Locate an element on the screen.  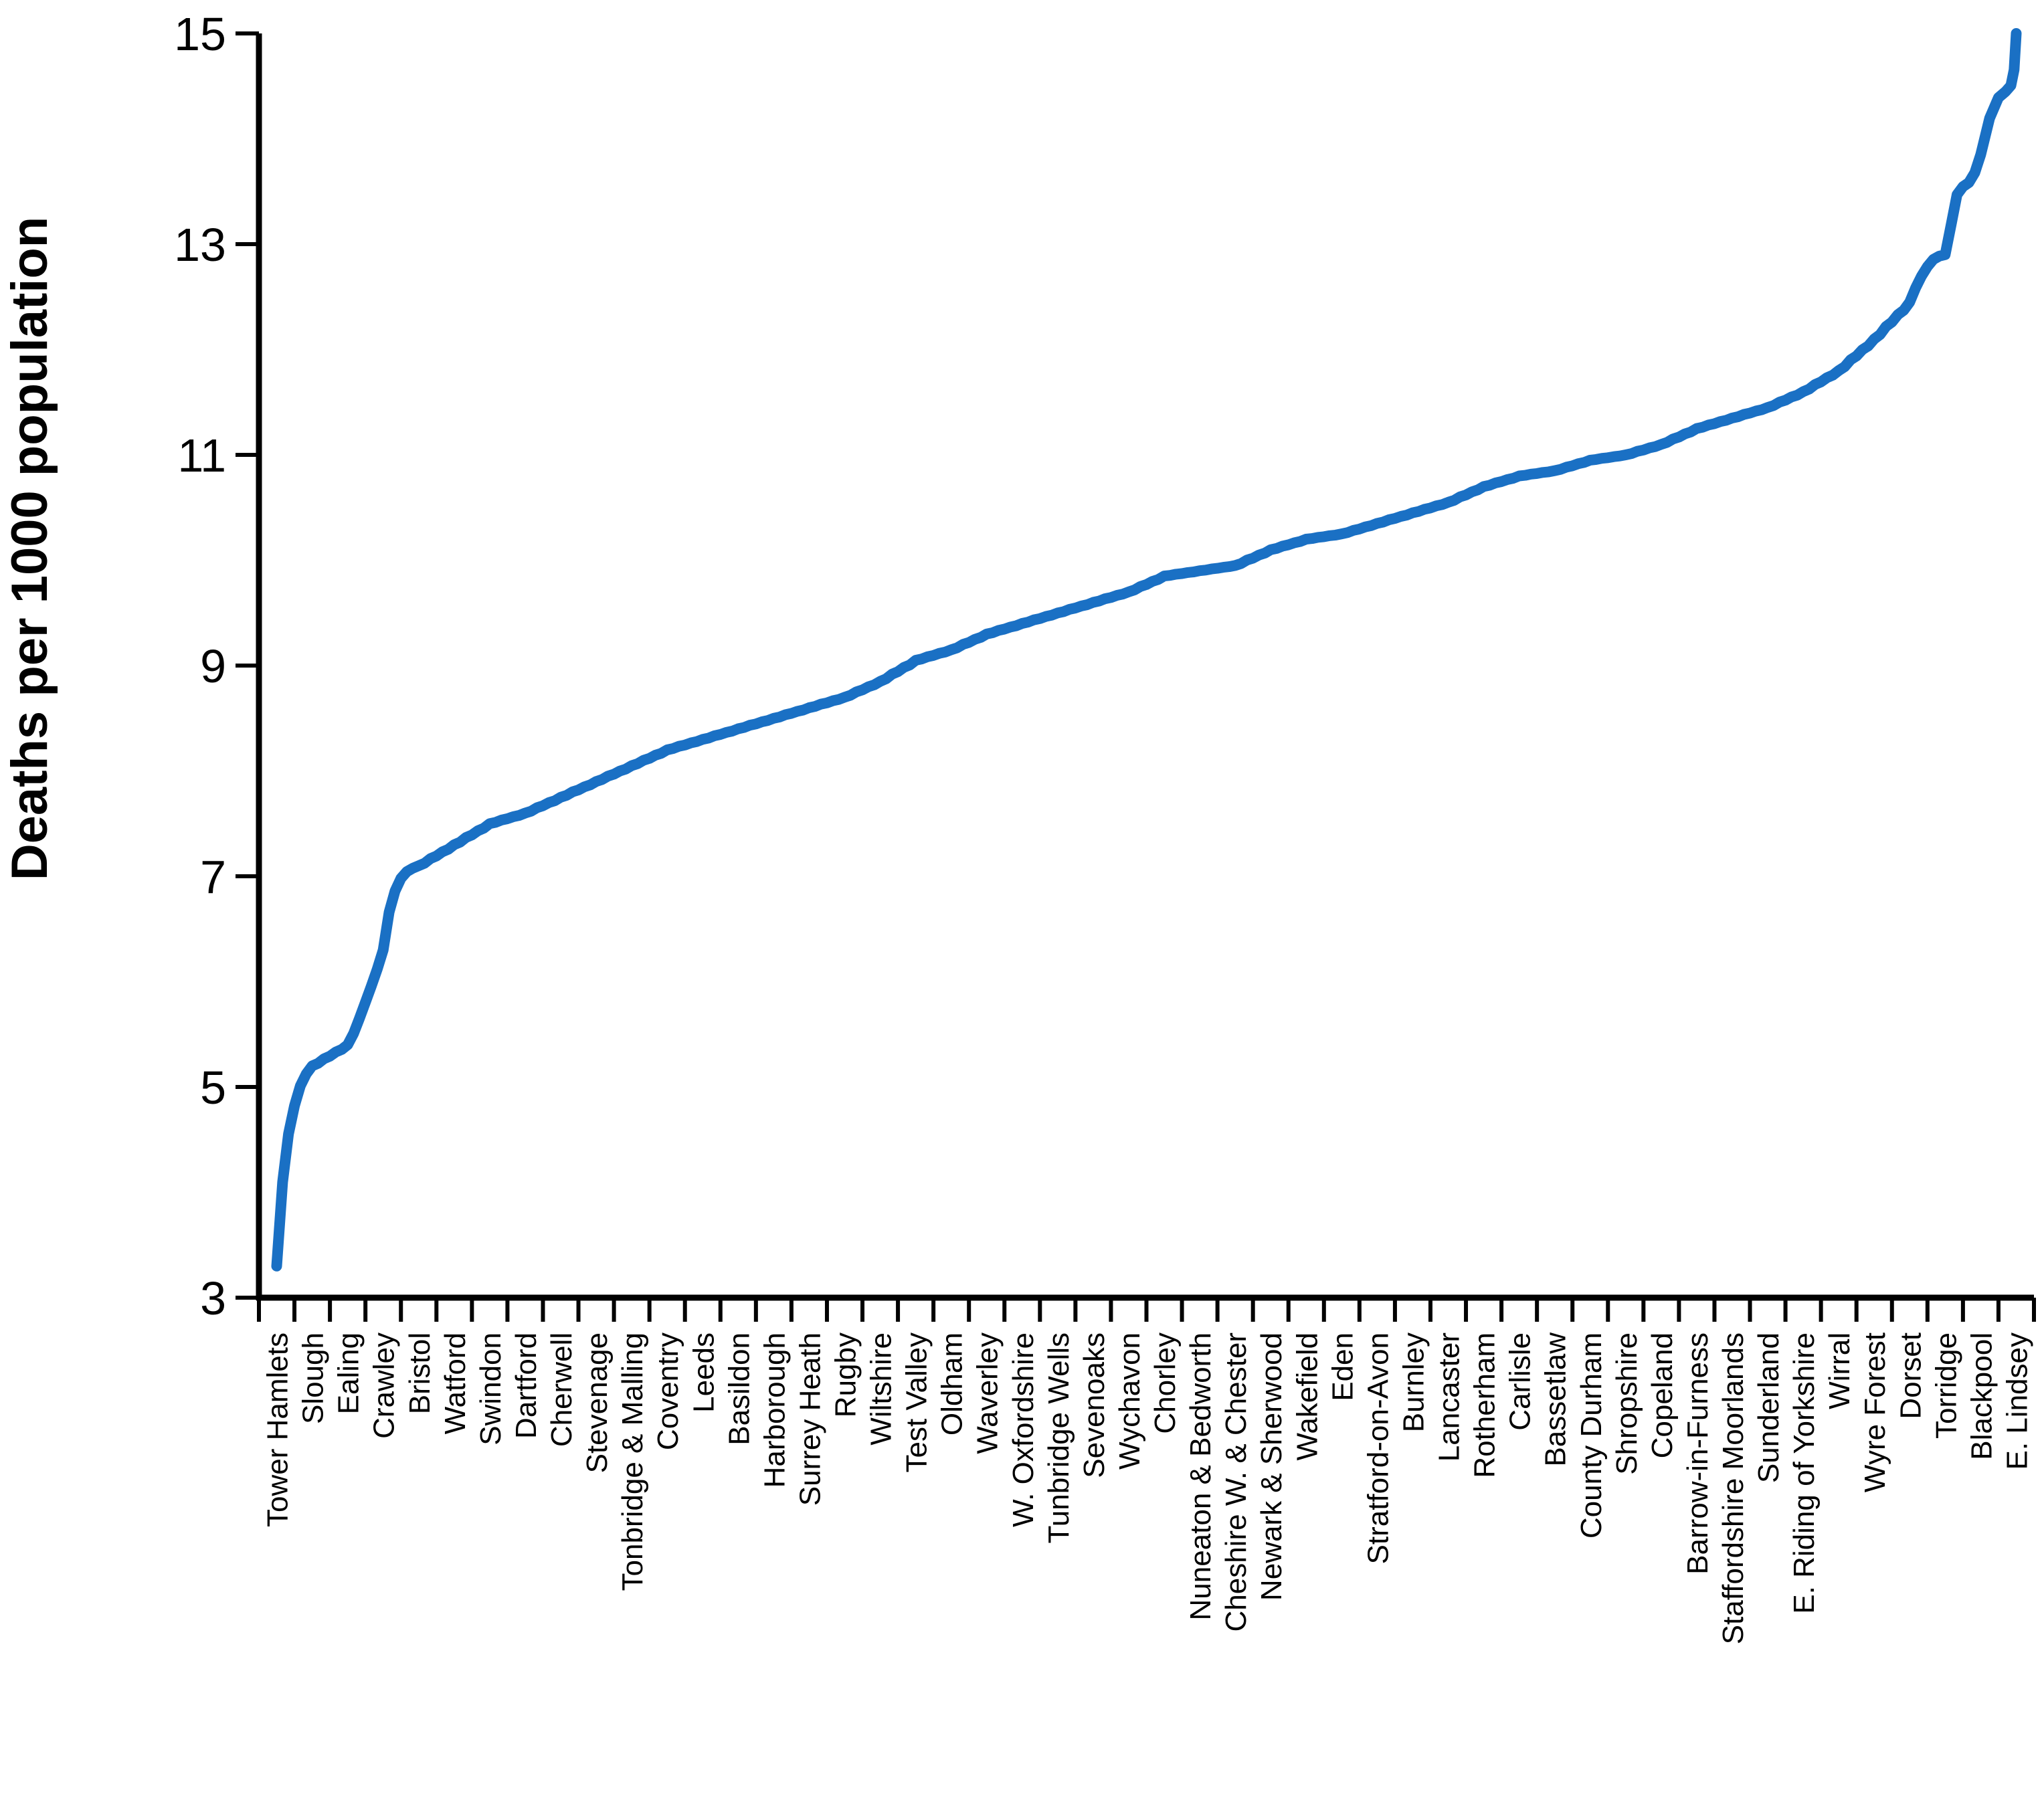
x-axis-label: Blackpool is located at coordinates (1981, 1396).